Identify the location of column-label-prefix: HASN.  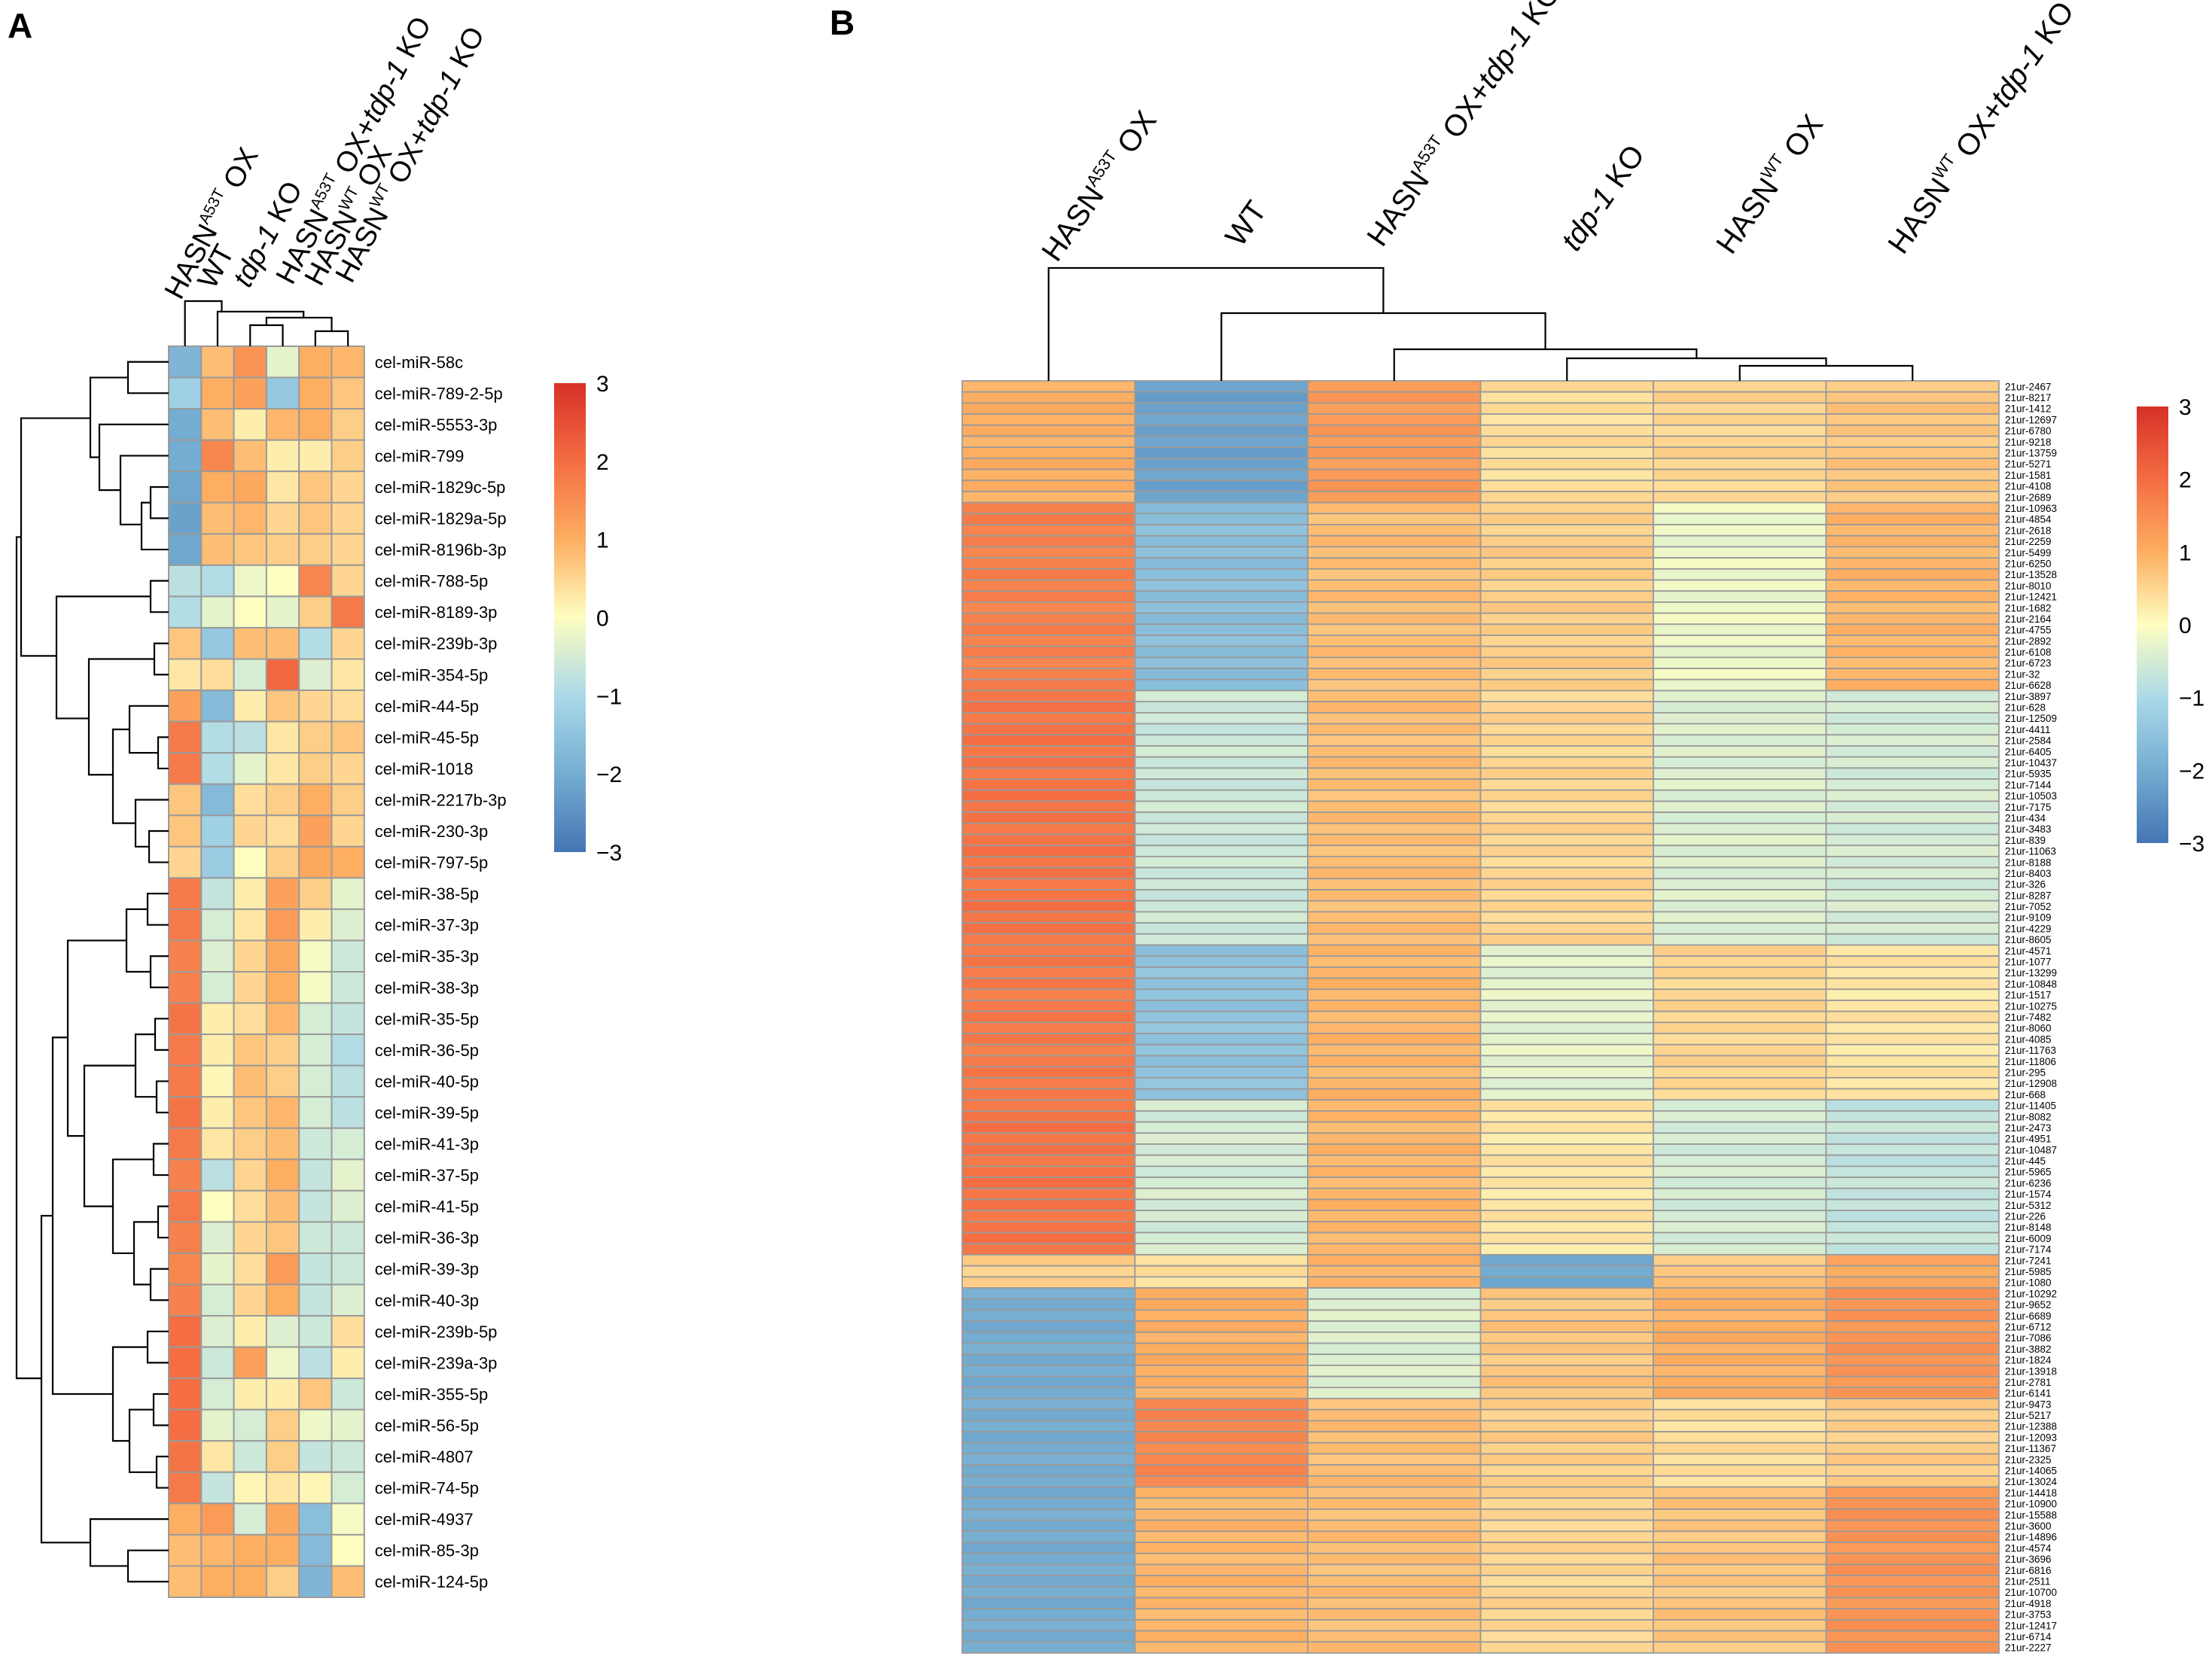
(1747, 216).